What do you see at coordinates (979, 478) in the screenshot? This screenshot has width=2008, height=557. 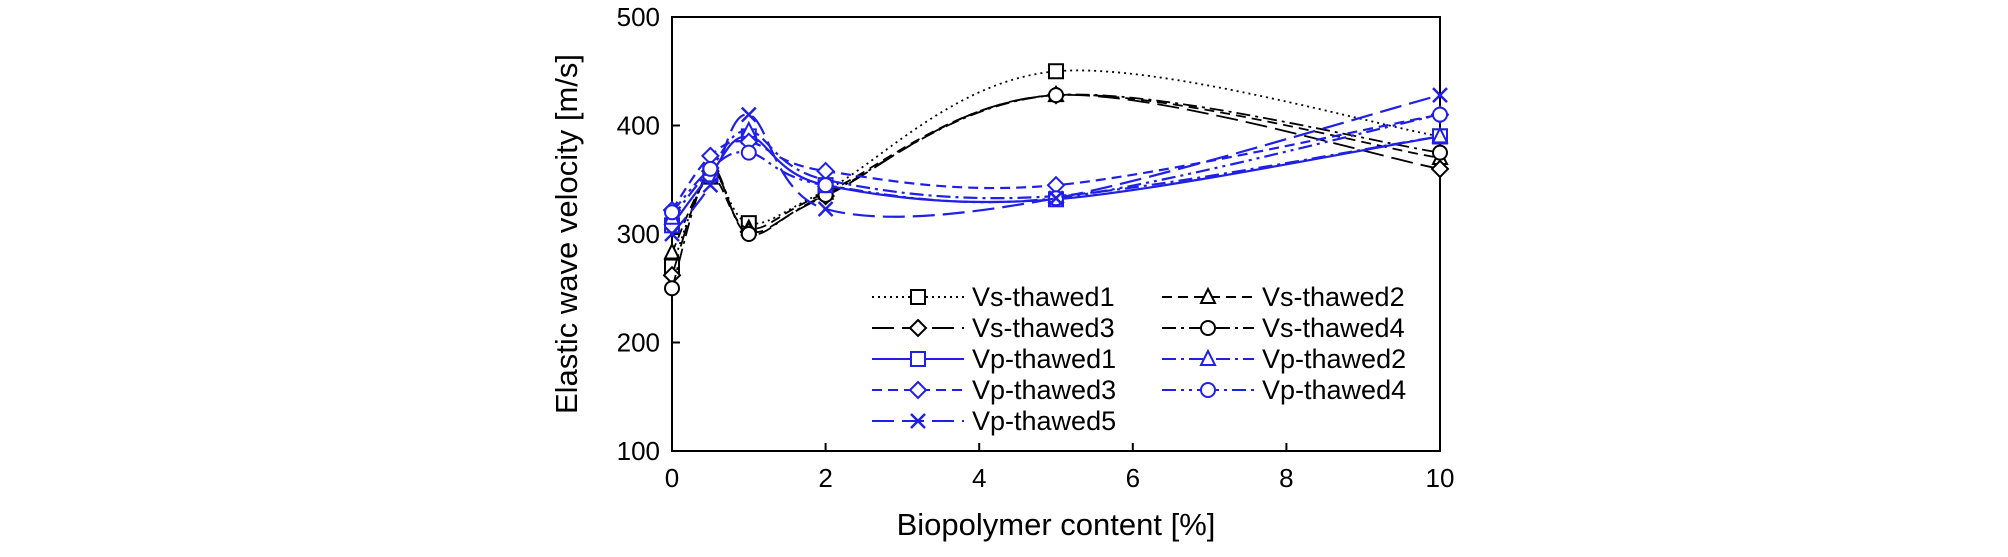 I see `x-tick-label: 4` at bounding box center [979, 478].